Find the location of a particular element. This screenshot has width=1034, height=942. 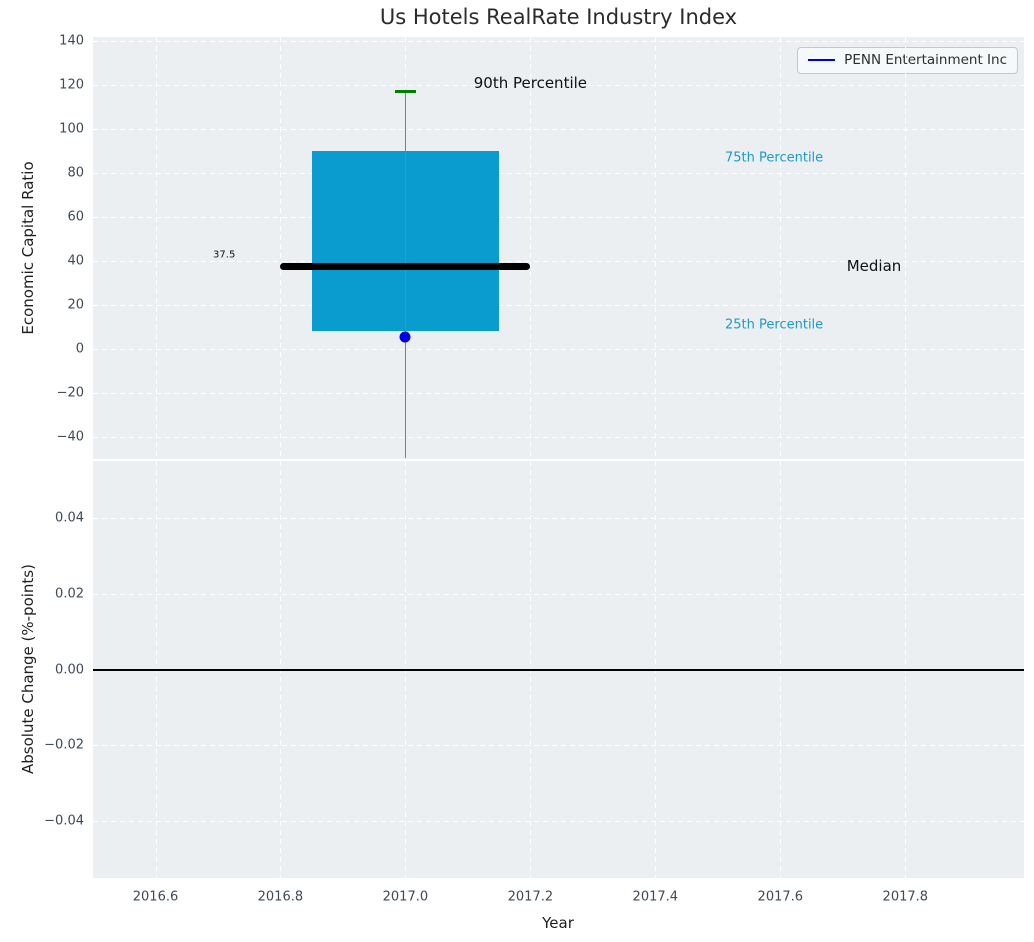

legend-label: PENN Entertainment Inc is located at coordinates (925, 60).